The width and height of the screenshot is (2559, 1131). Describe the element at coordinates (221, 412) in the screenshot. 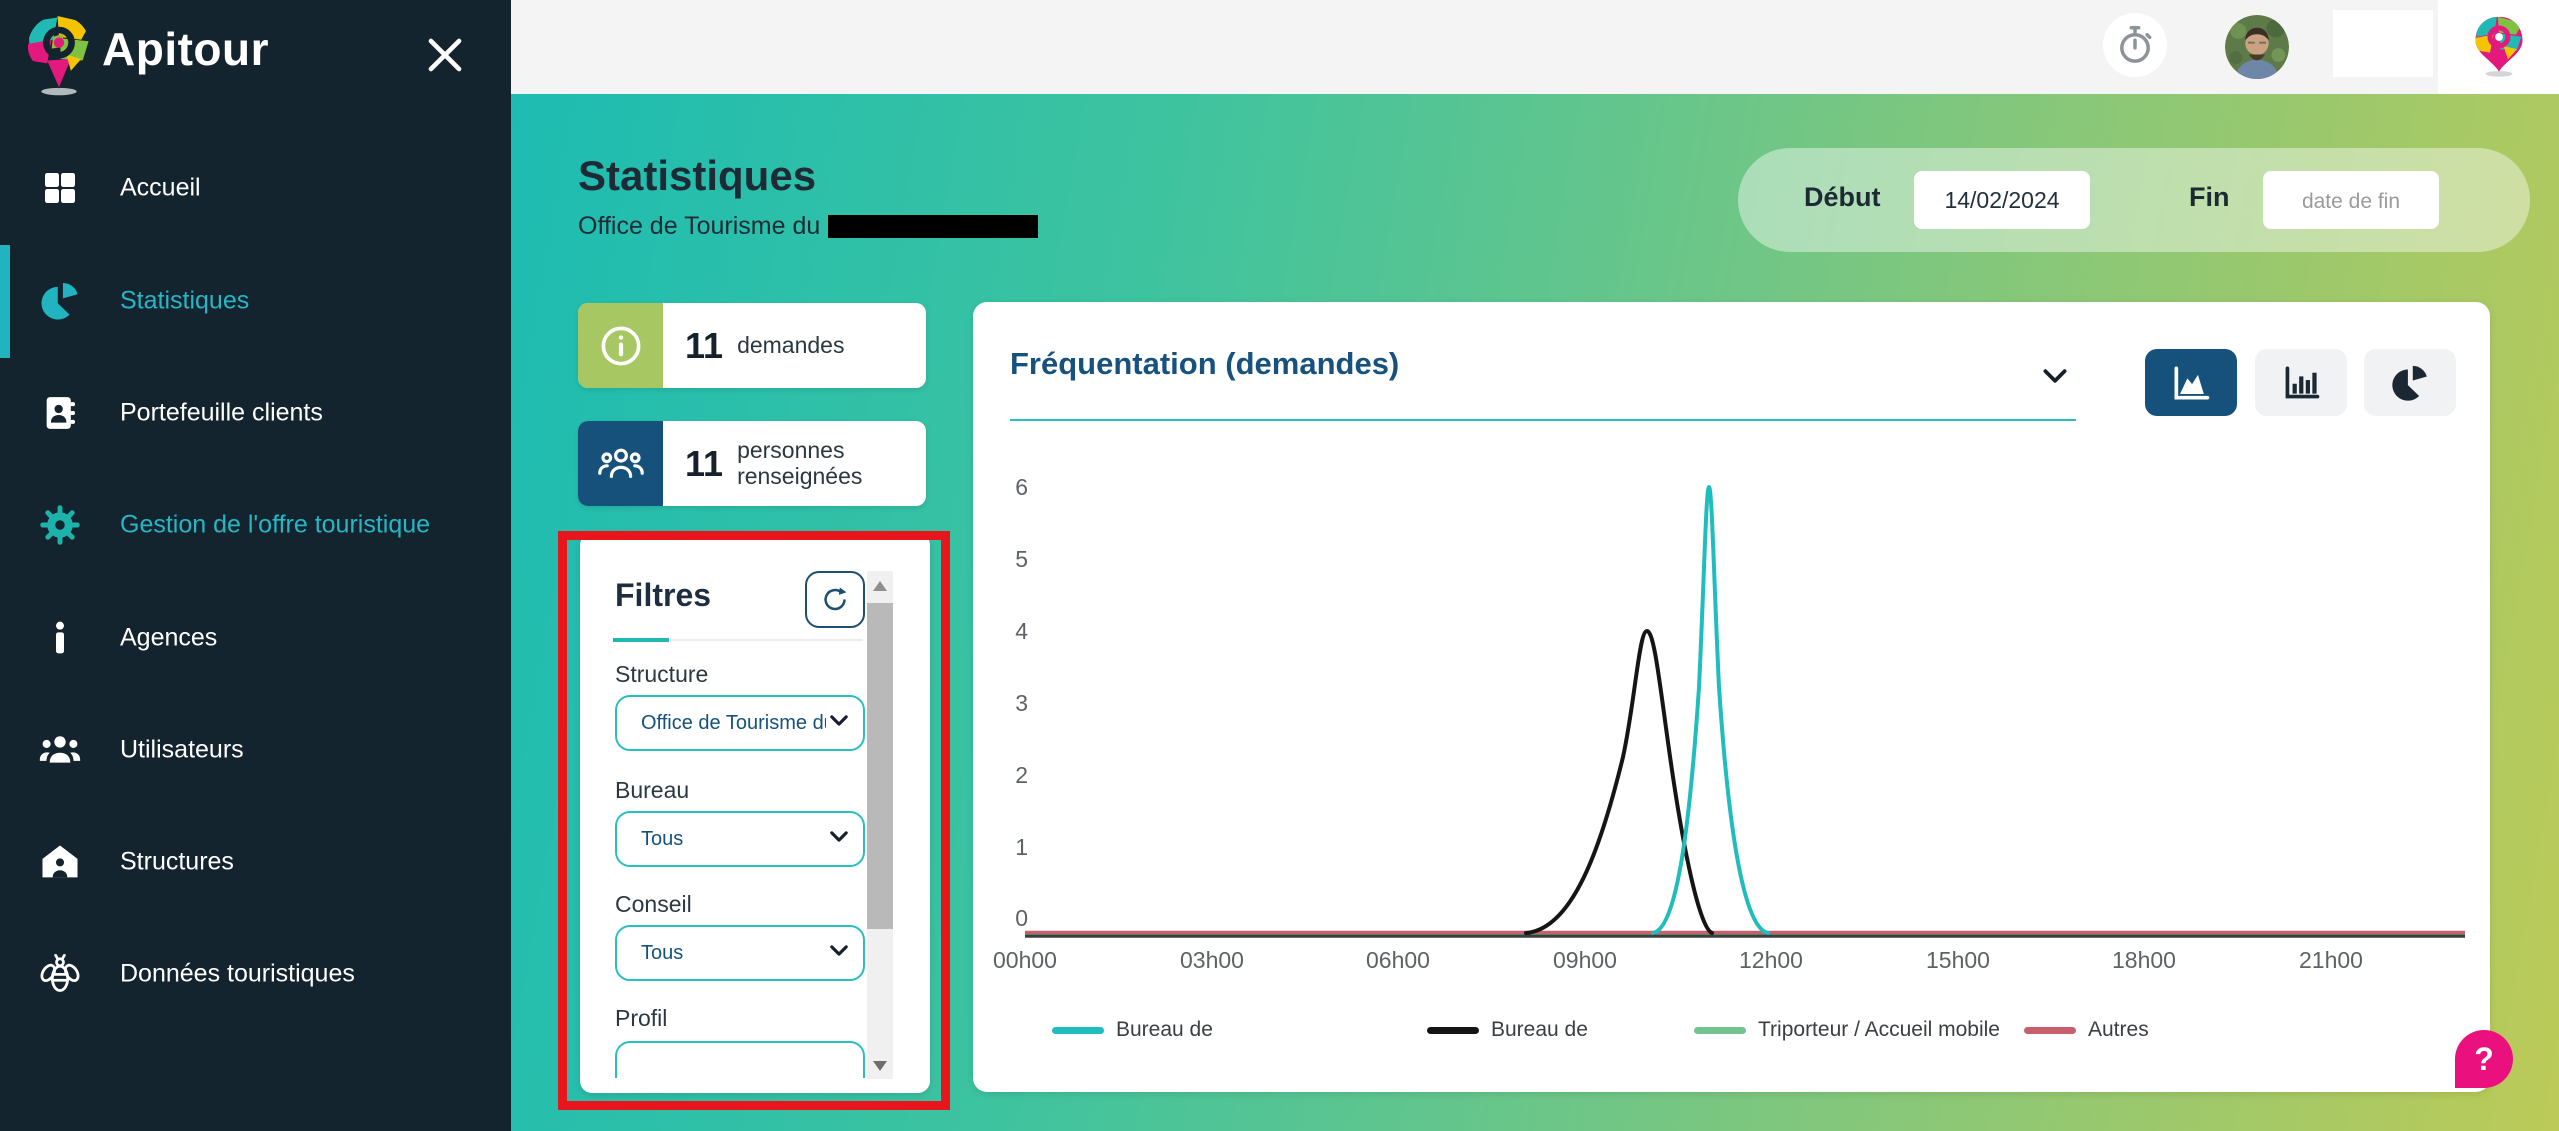

I see `sidebar-item-label: Portefeuille clients` at that location.